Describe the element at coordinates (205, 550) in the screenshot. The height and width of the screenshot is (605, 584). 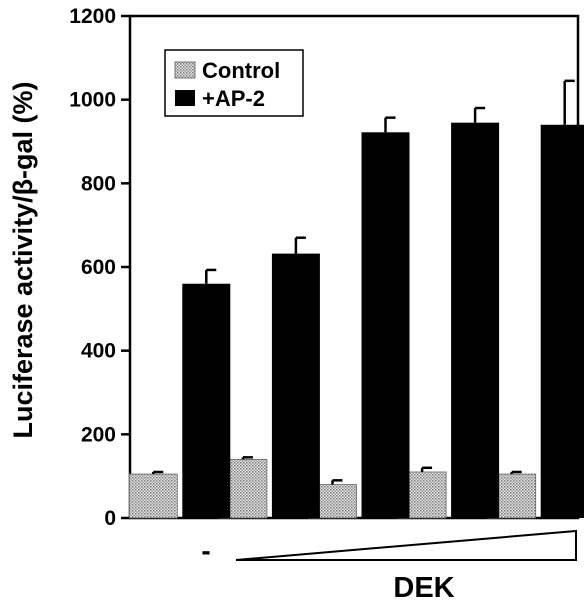
I see `no-dek-label: -` at that location.